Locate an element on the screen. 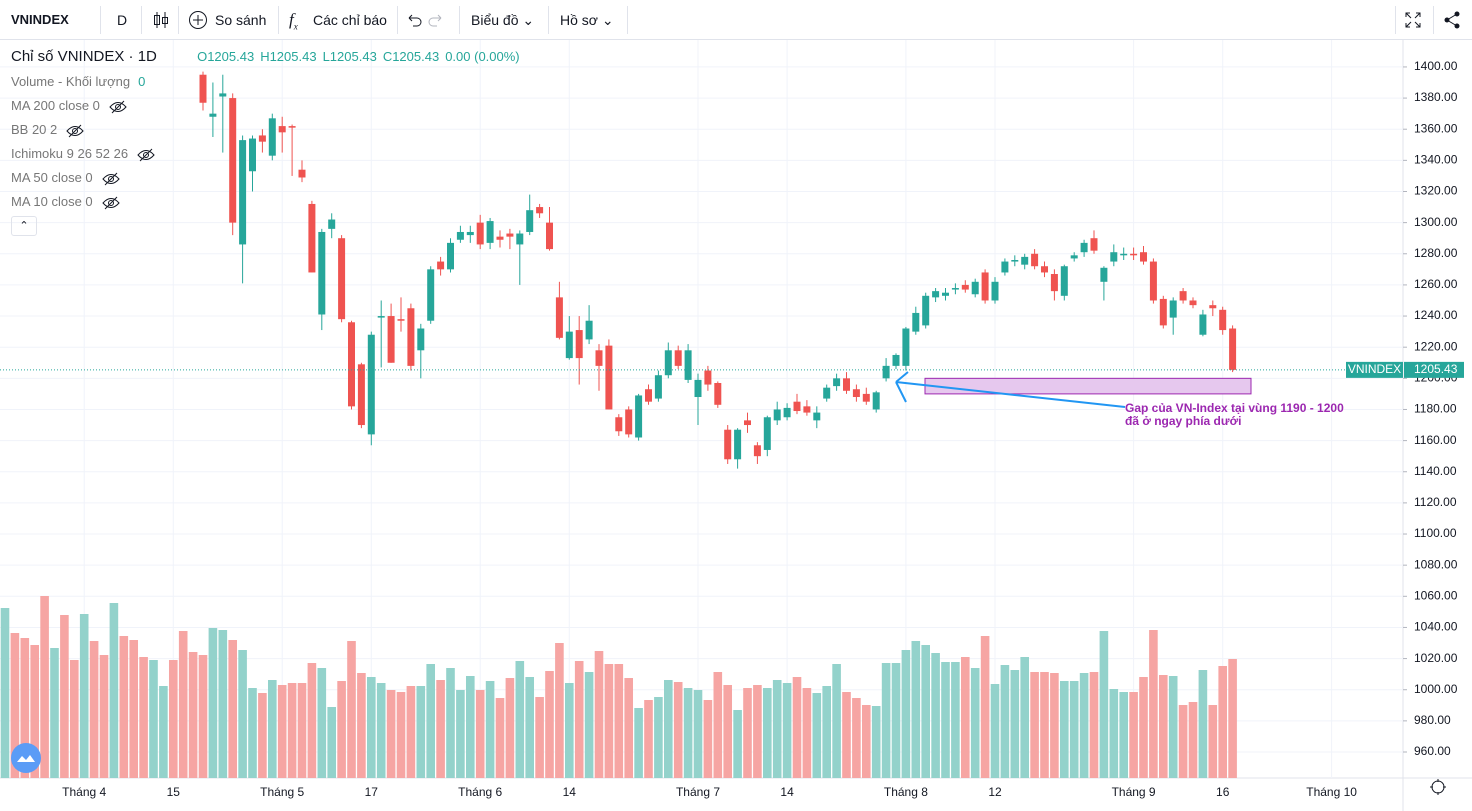 Image resolution: width=1472 pixels, height=811 pixels. y-tick-label: 1180.00 is located at coordinates (1435, 409).